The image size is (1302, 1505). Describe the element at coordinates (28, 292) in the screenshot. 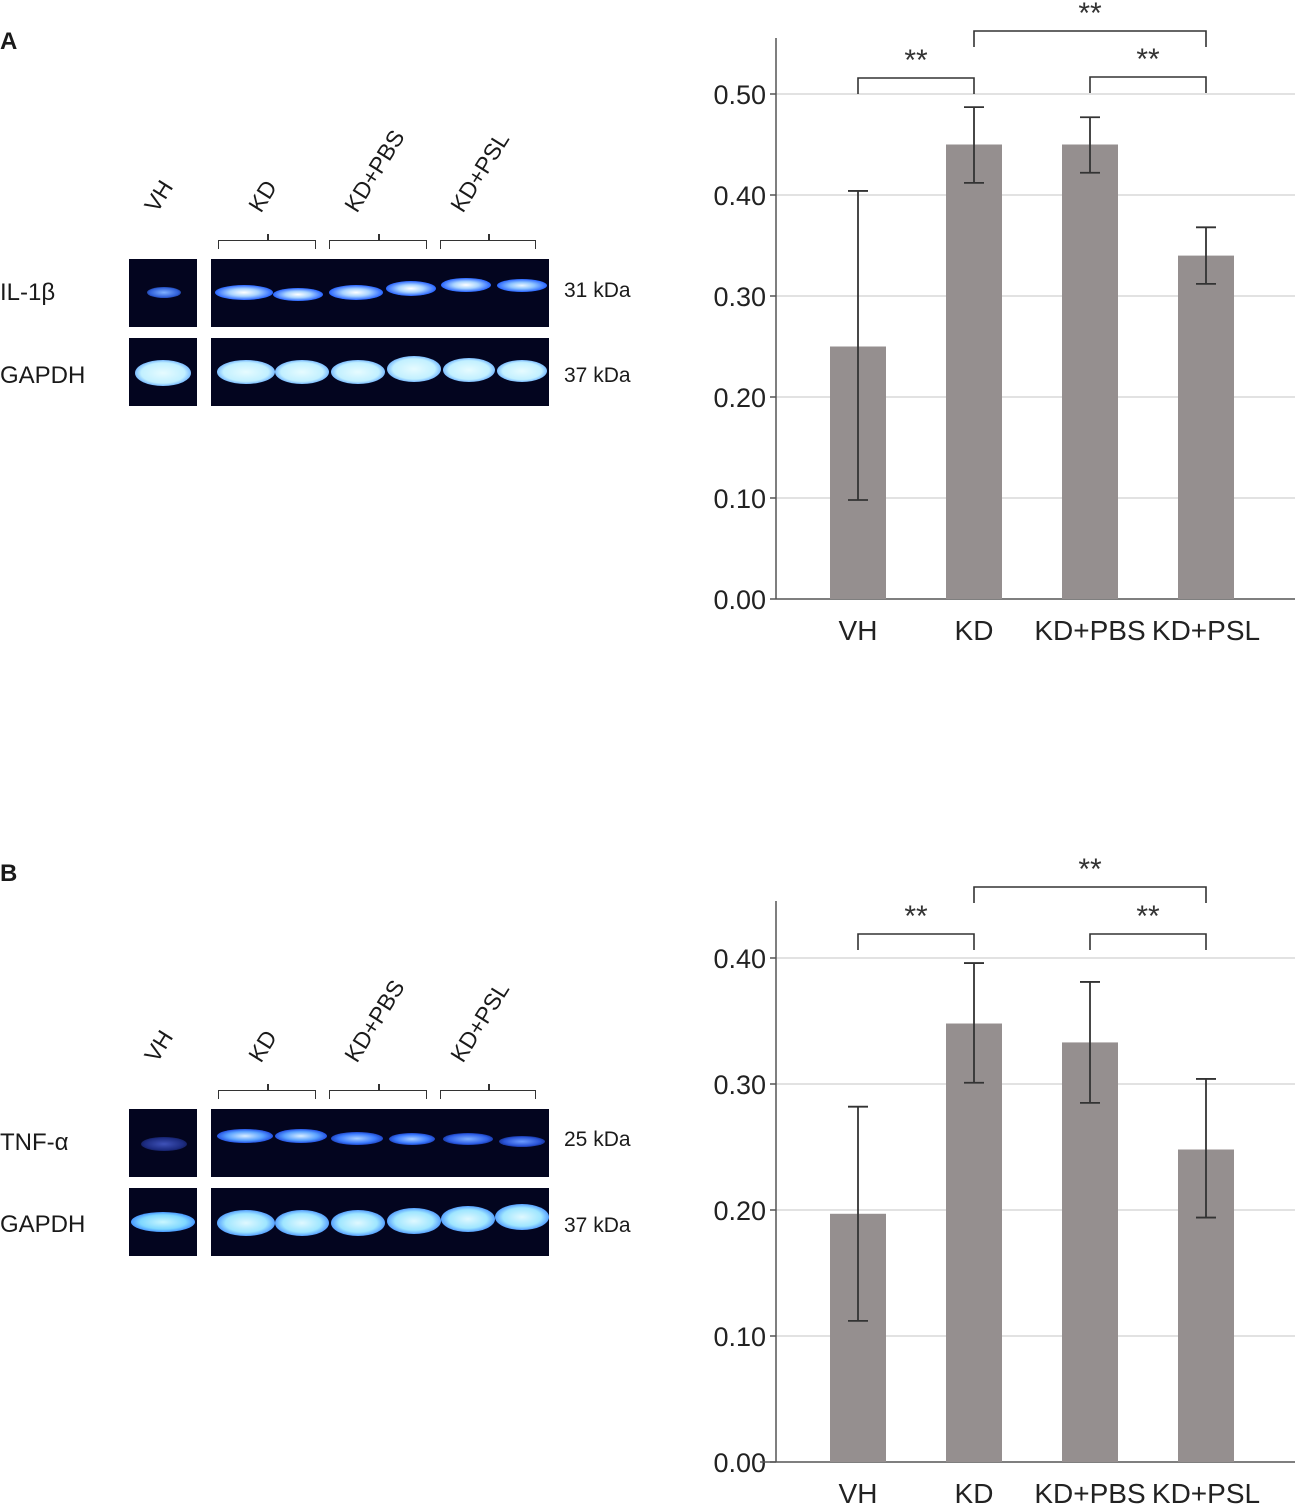

I see `blot-row-label-il1b: IL-1β` at that location.